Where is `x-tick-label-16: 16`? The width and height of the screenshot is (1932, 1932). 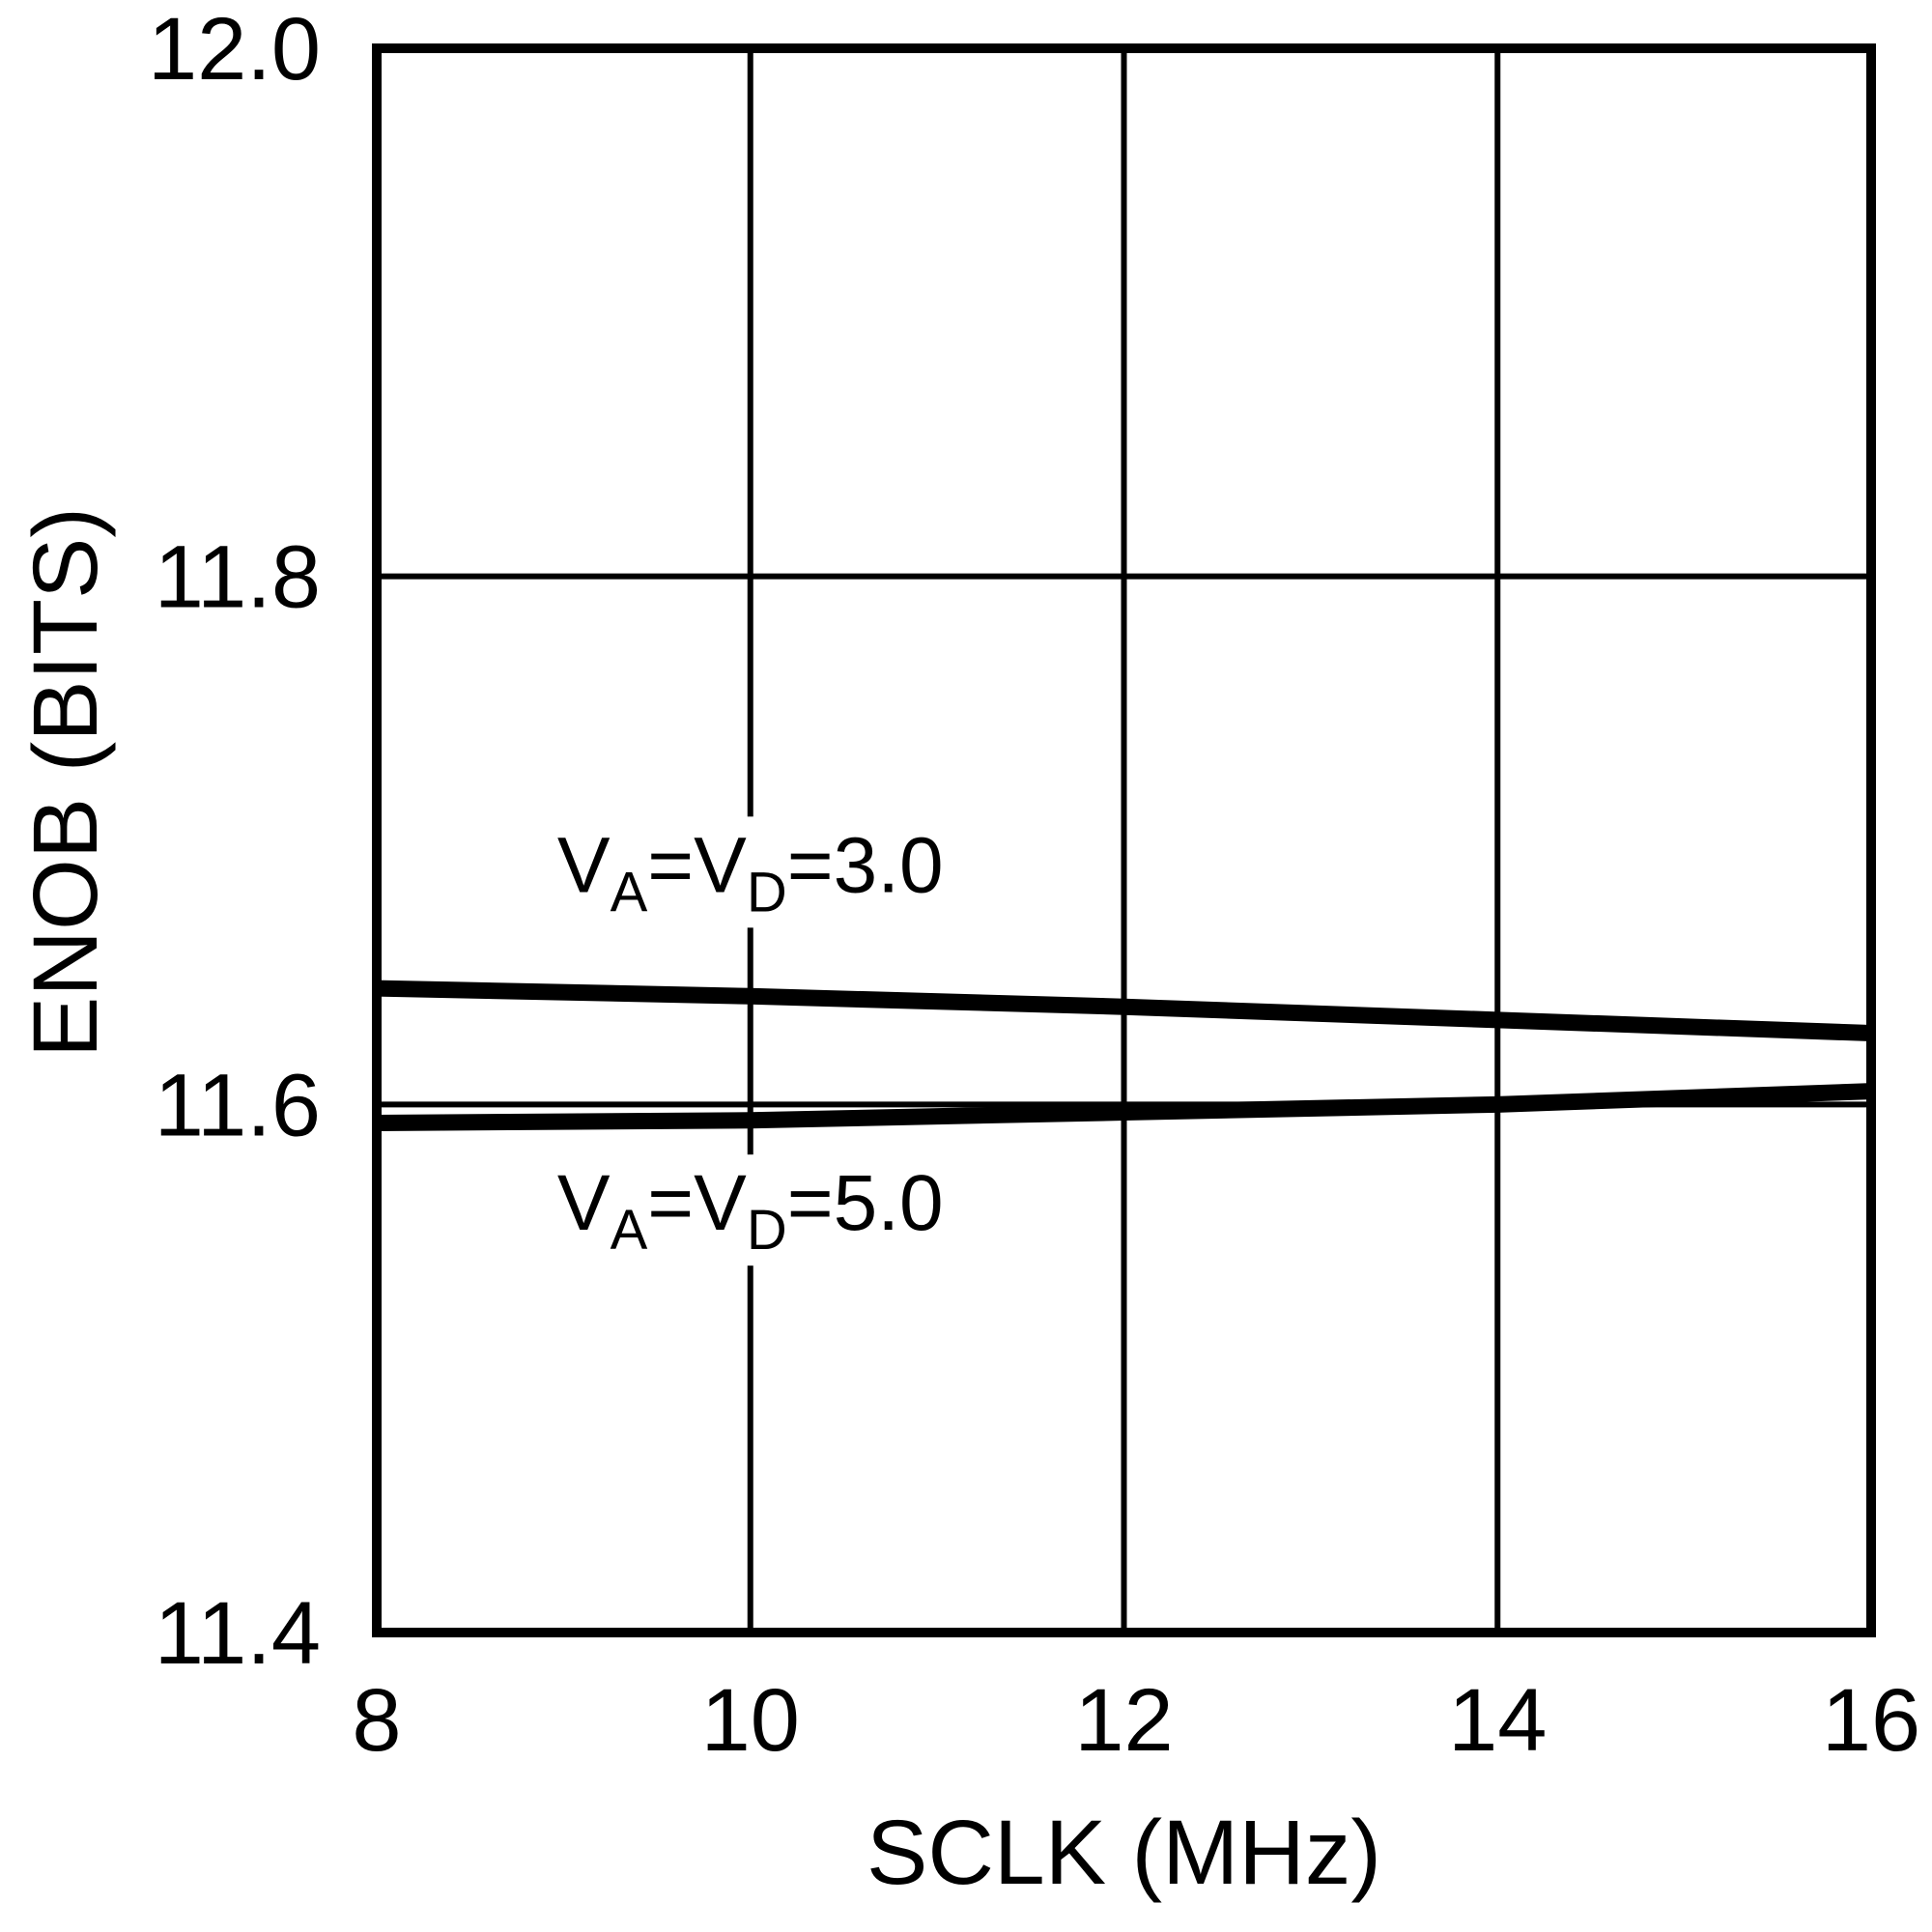
x-tick-label-16: 16 is located at coordinates (1871, 1720).